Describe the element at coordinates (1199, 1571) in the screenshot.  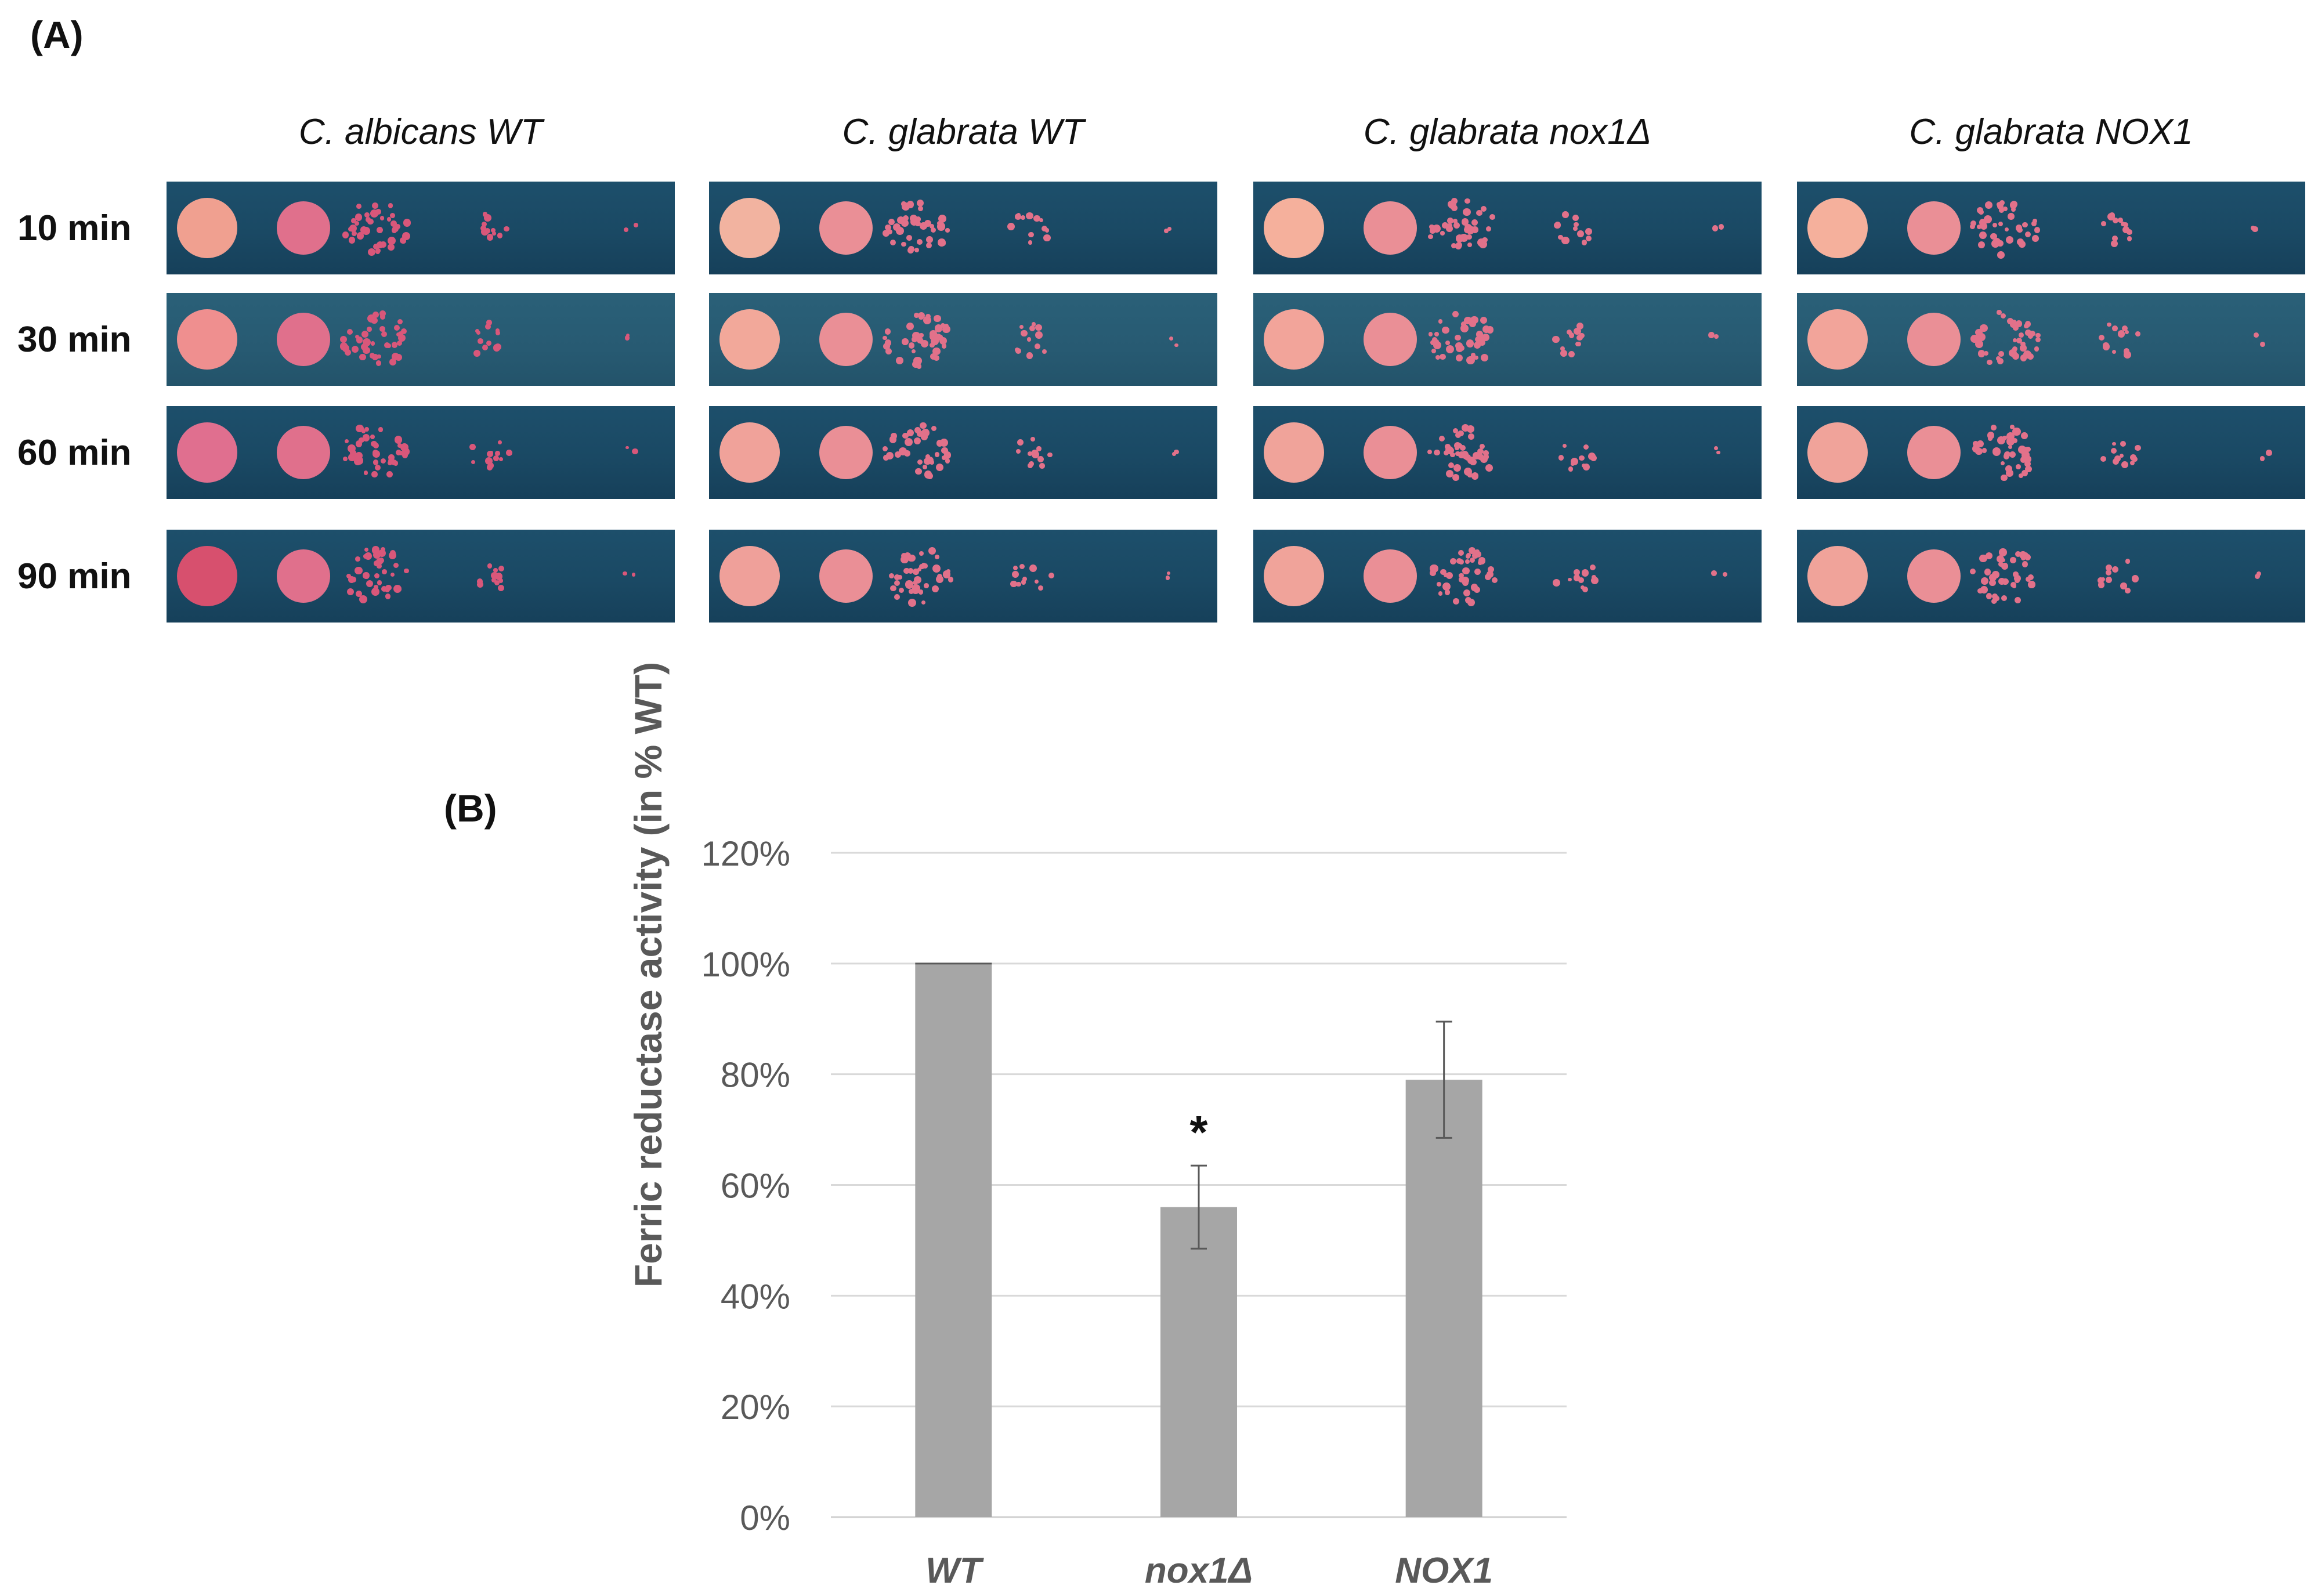
I see `x-tick-label: nox1Δ` at that location.